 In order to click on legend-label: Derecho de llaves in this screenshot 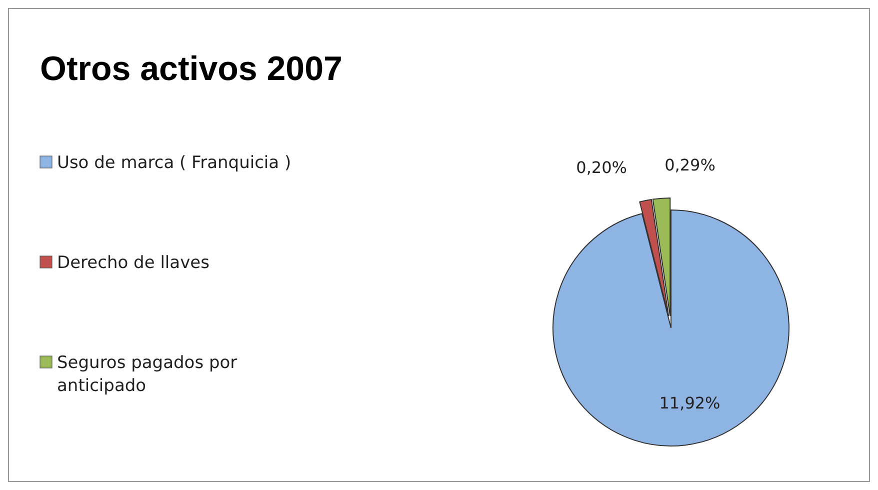, I will do `click(133, 263)`.